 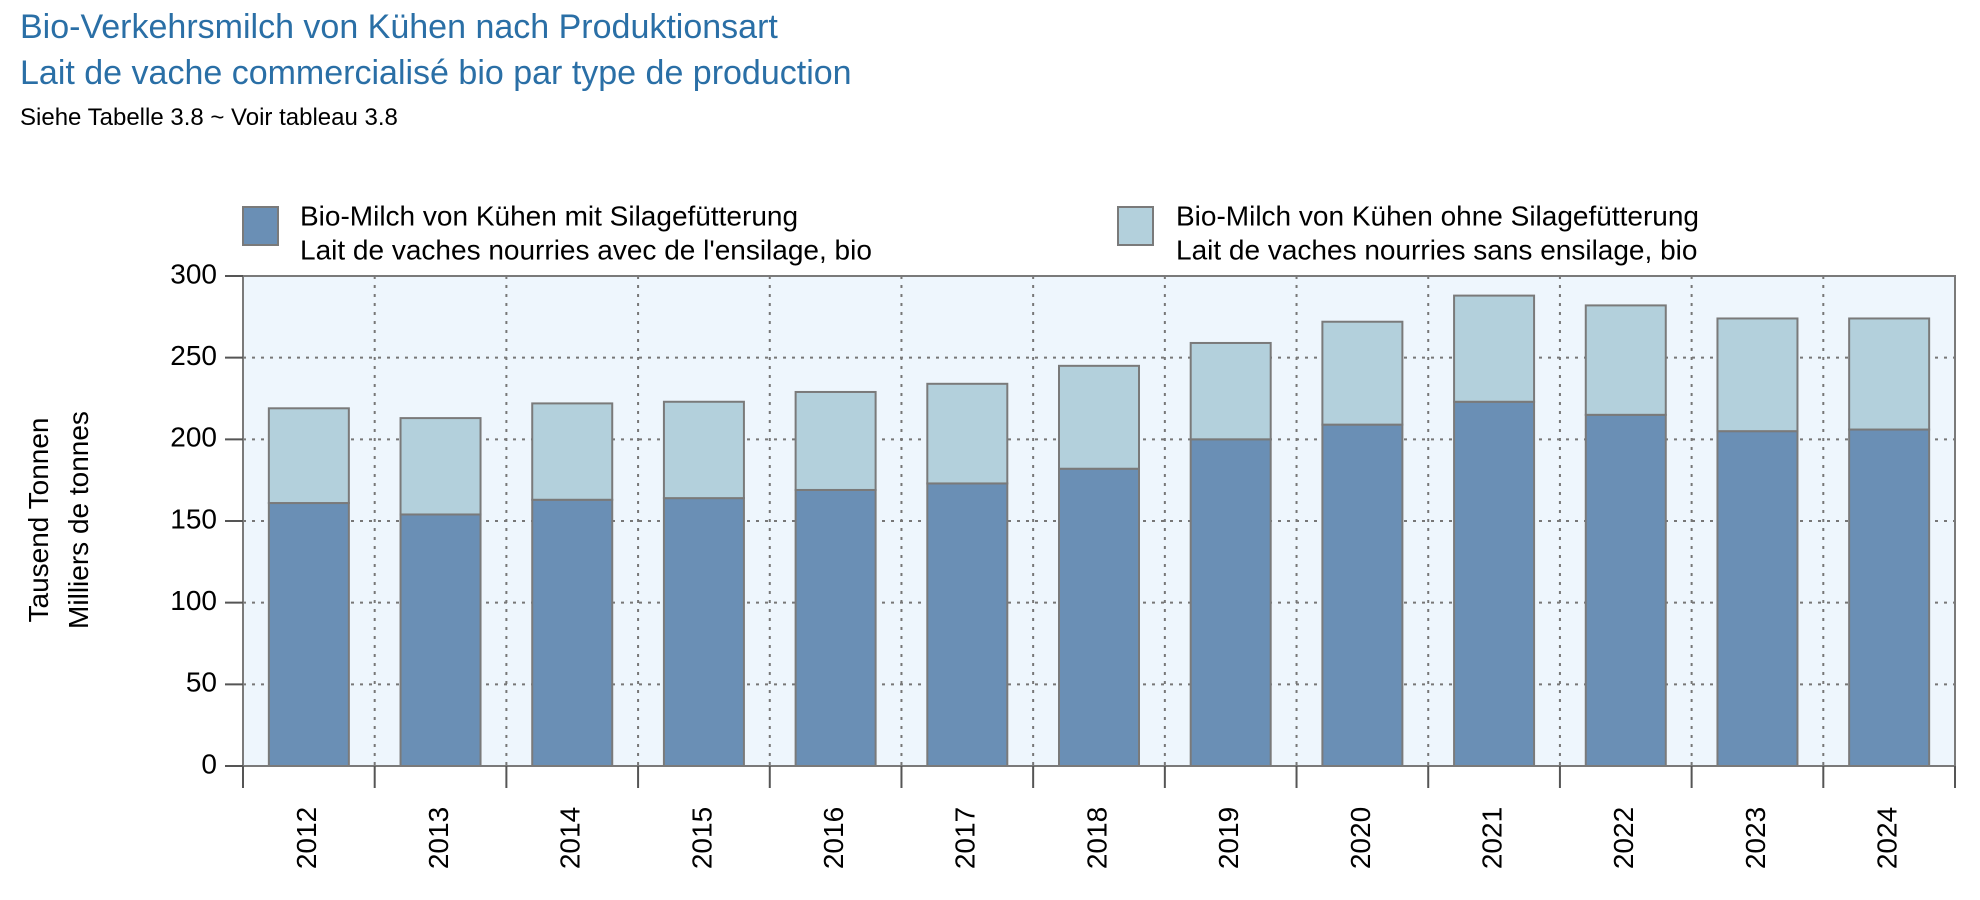 What do you see at coordinates (833, 838) in the screenshot?
I see `x-tick-label-2016: 2016` at bounding box center [833, 838].